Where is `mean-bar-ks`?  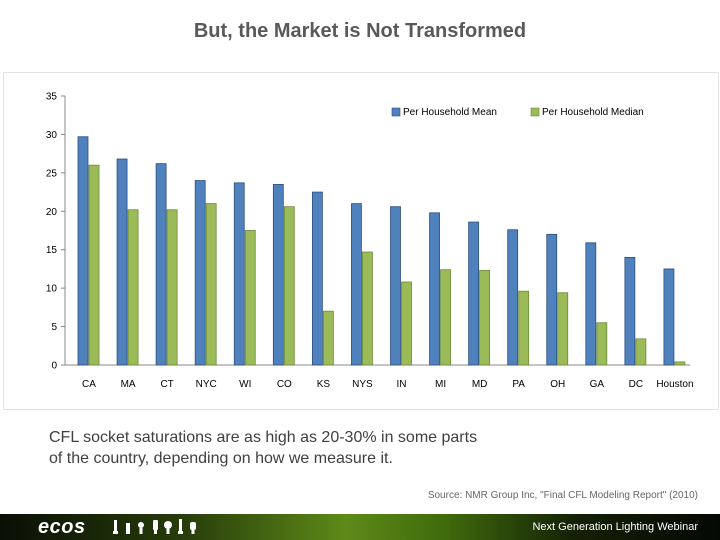 mean-bar-ks is located at coordinates (317, 278).